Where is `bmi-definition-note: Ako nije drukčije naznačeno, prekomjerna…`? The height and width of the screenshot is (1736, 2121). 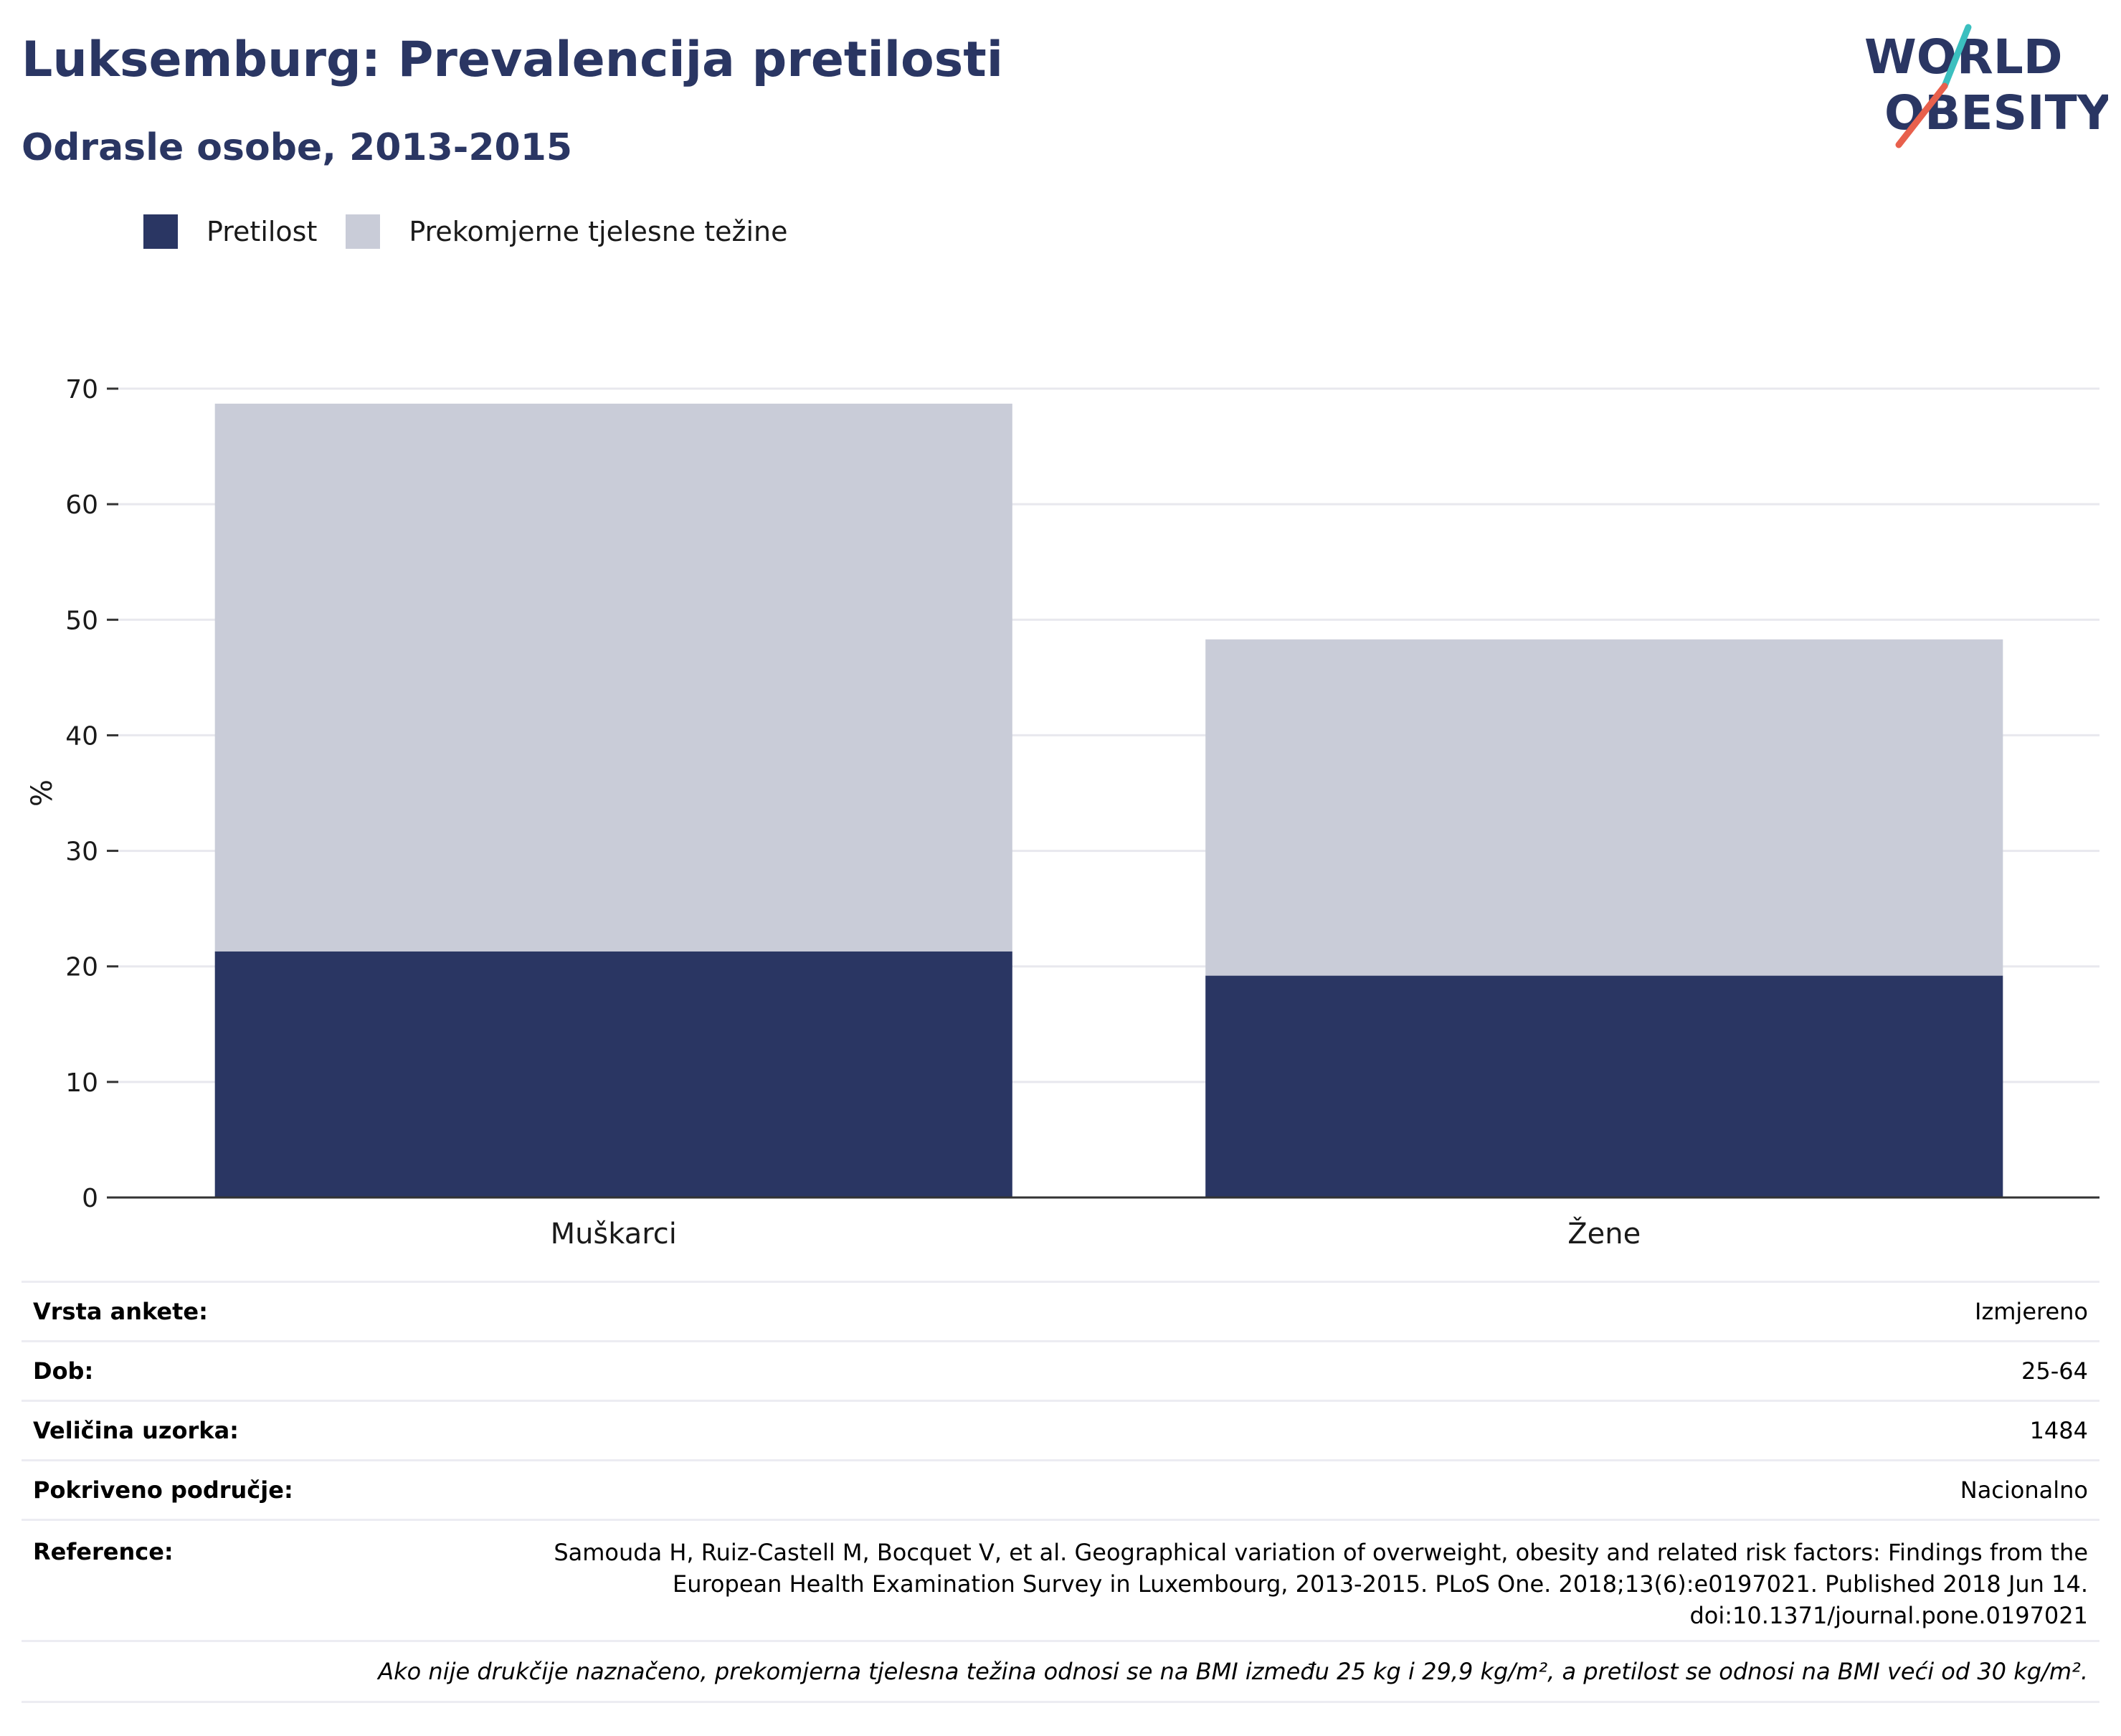 bmi-definition-note: Ako nije drukčije naznačeno, prekomjerna… is located at coordinates (1233, 1671).